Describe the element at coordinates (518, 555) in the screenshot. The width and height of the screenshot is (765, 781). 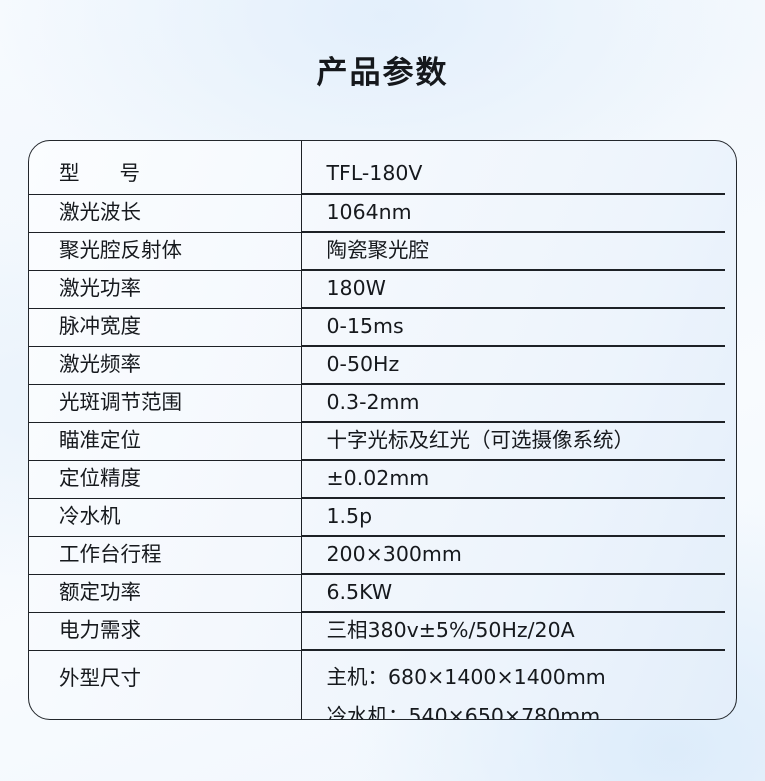
I see `spec-value-cell: 200×300mm` at that location.